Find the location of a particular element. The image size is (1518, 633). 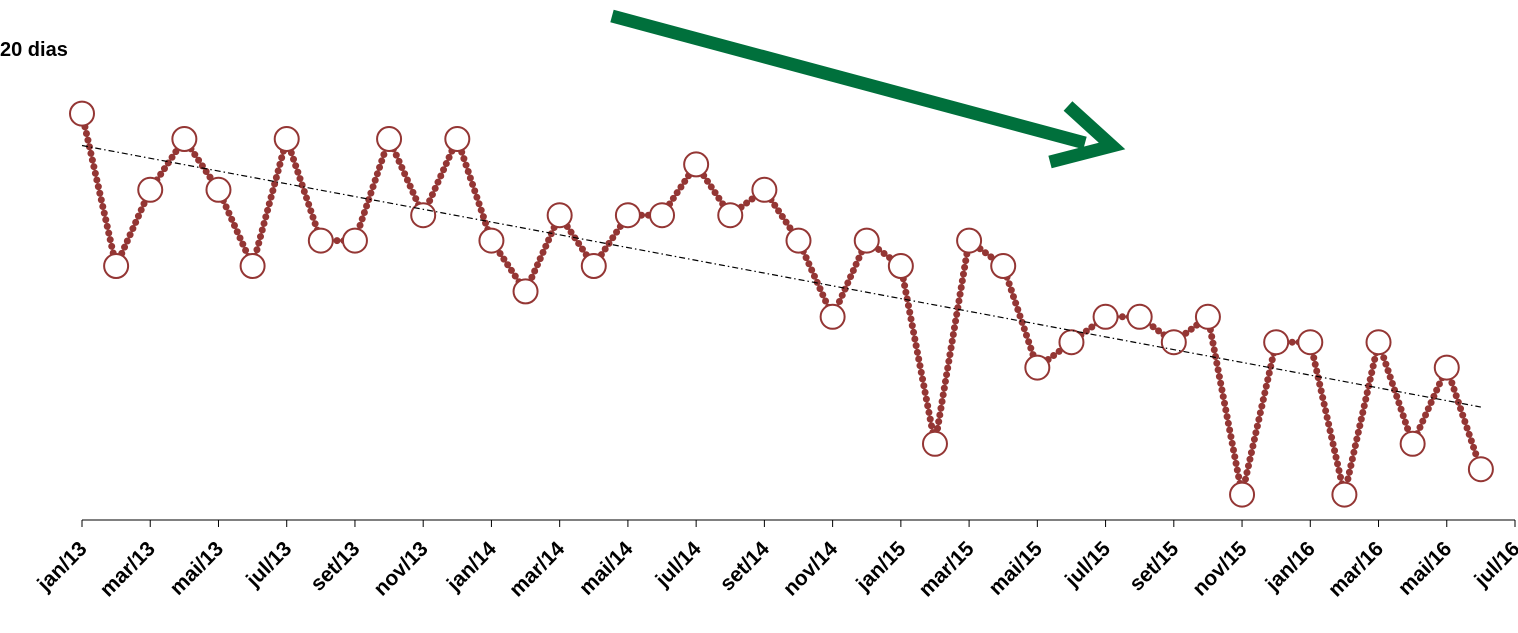

x-tick-label: set/15 is located at coordinates (1154, 566).